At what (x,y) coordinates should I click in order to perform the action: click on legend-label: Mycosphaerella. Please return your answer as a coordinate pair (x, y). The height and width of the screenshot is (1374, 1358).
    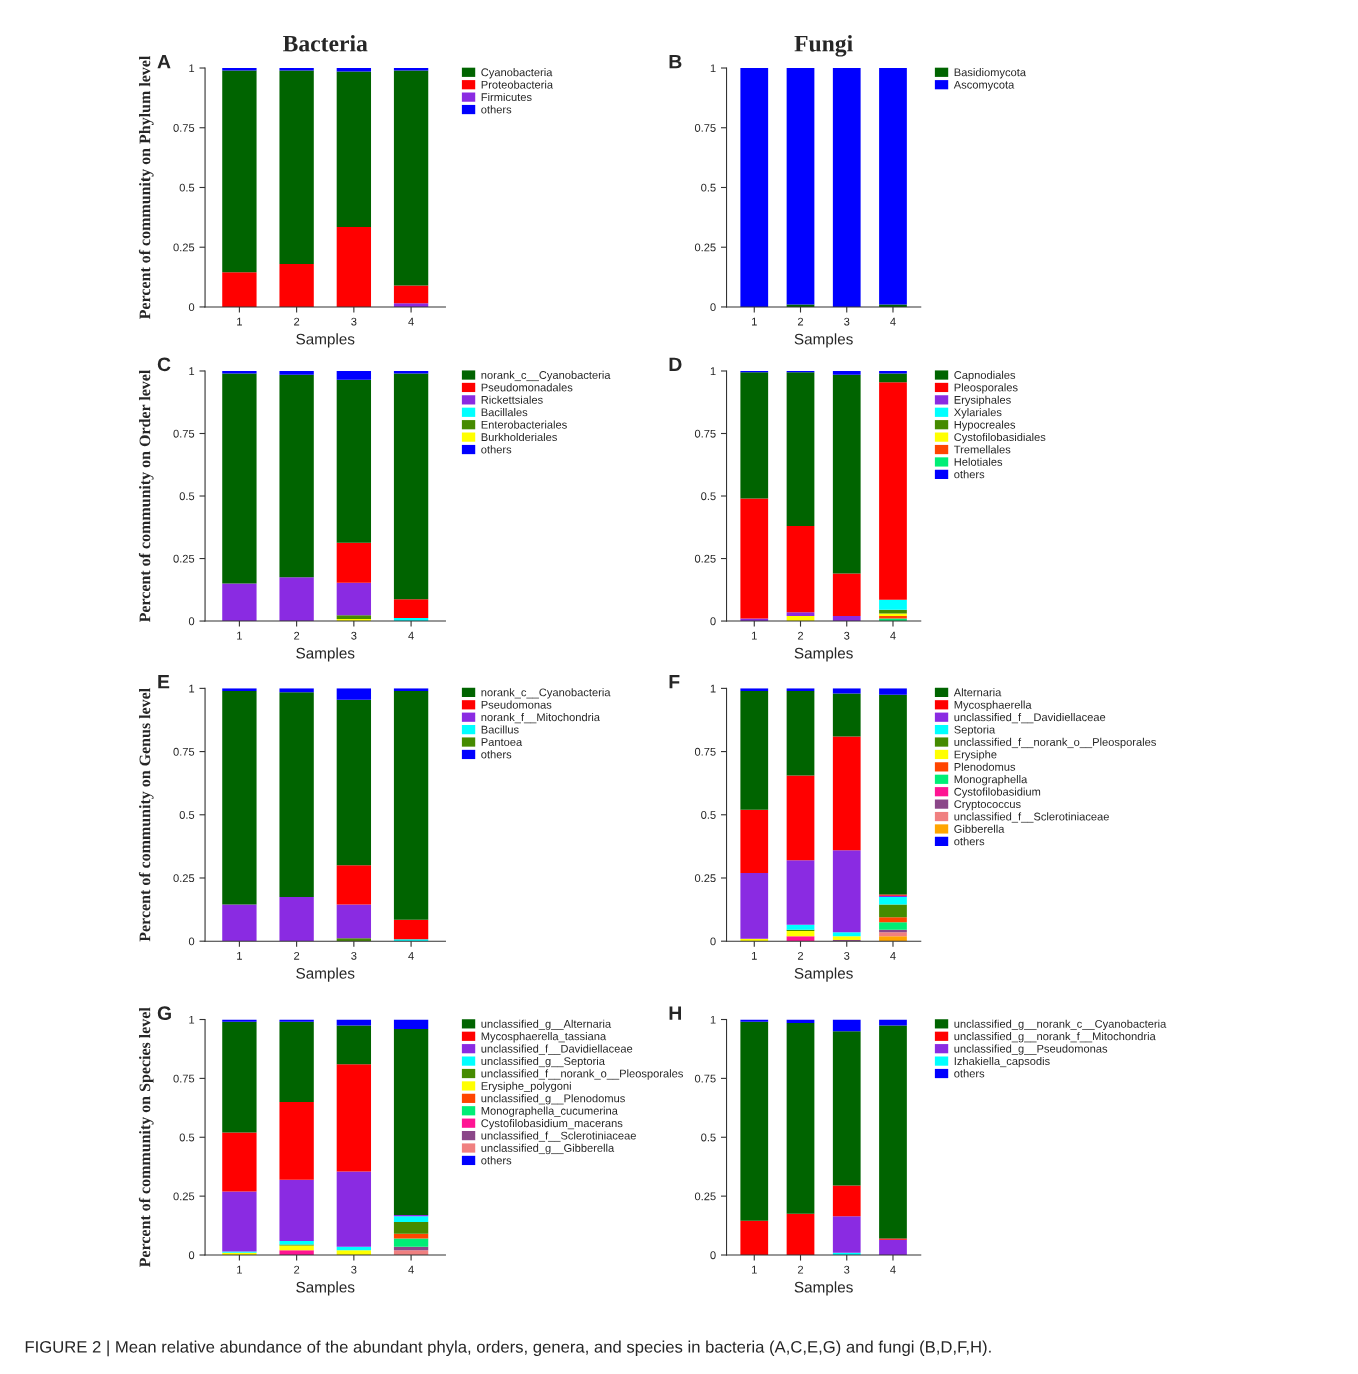
    Looking at the image, I should click on (993, 705).